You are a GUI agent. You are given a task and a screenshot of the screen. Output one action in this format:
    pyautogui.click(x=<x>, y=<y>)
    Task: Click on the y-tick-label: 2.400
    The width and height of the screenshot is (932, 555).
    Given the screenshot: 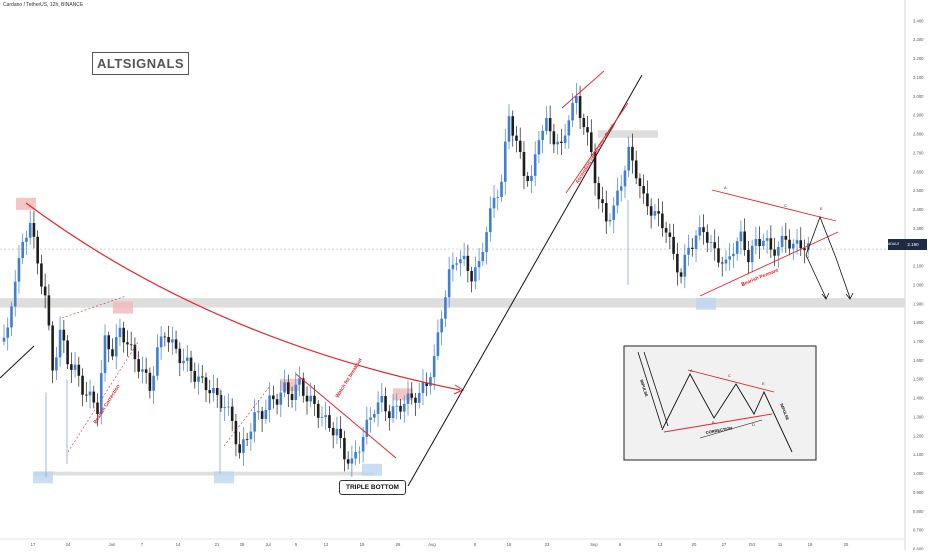 What is the action you would take?
    pyautogui.click(x=918, y=209)
    